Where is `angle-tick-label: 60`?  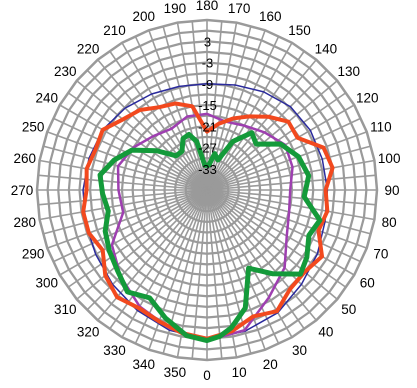
angle-tick-label: 60 is located at coordinates (367, 283).